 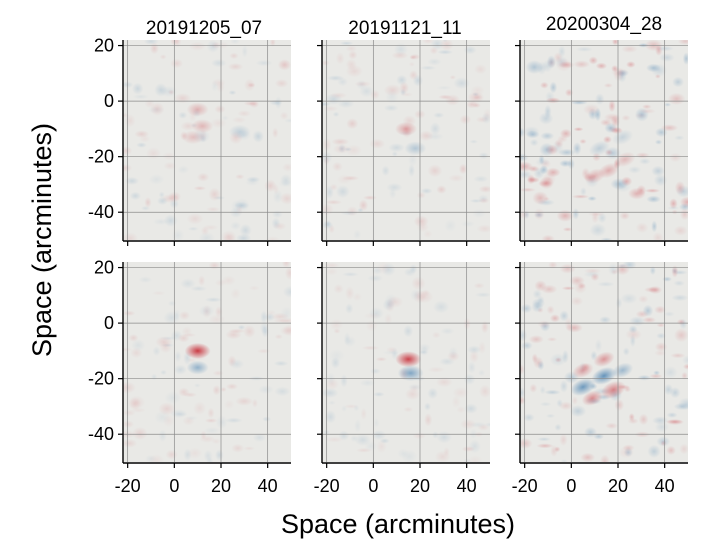 What do you see at coordinates (398, 524) in the screenshot?
I see `x-axis-label: Space (arcminutes)` at bounding box center [398, 524].